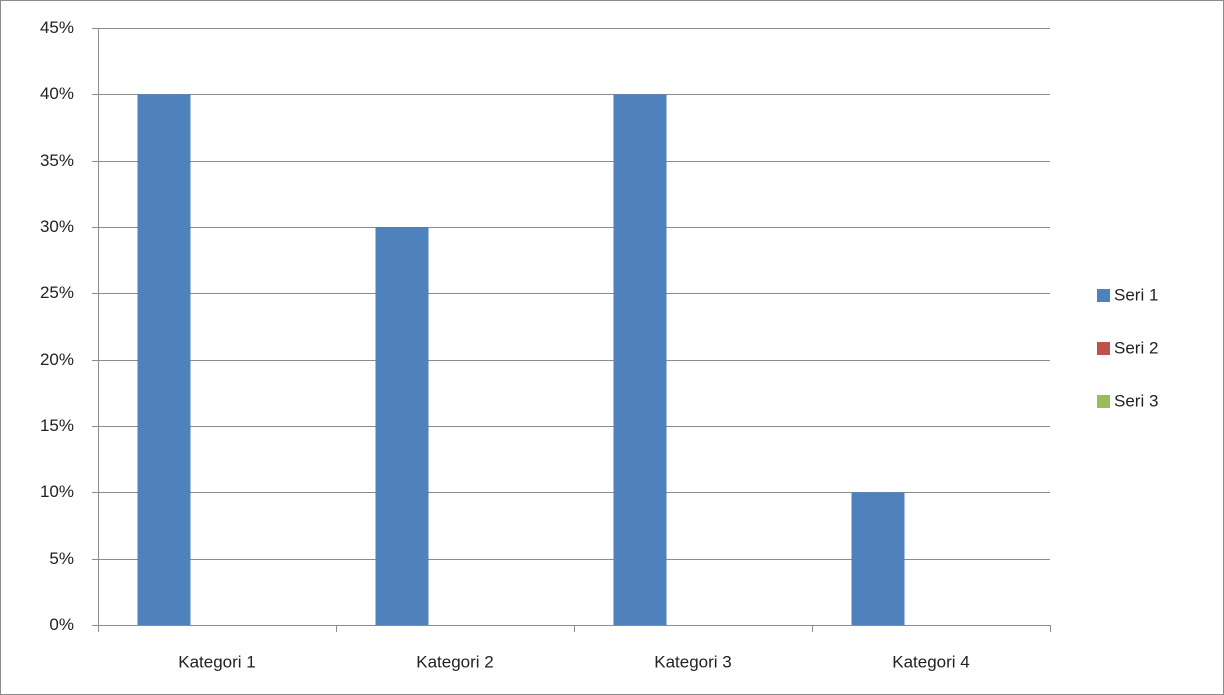 Image resolution: width=1224 pixels, height=695 pixels. I want to click on y-tick-label: 20%, so click(57, 359).